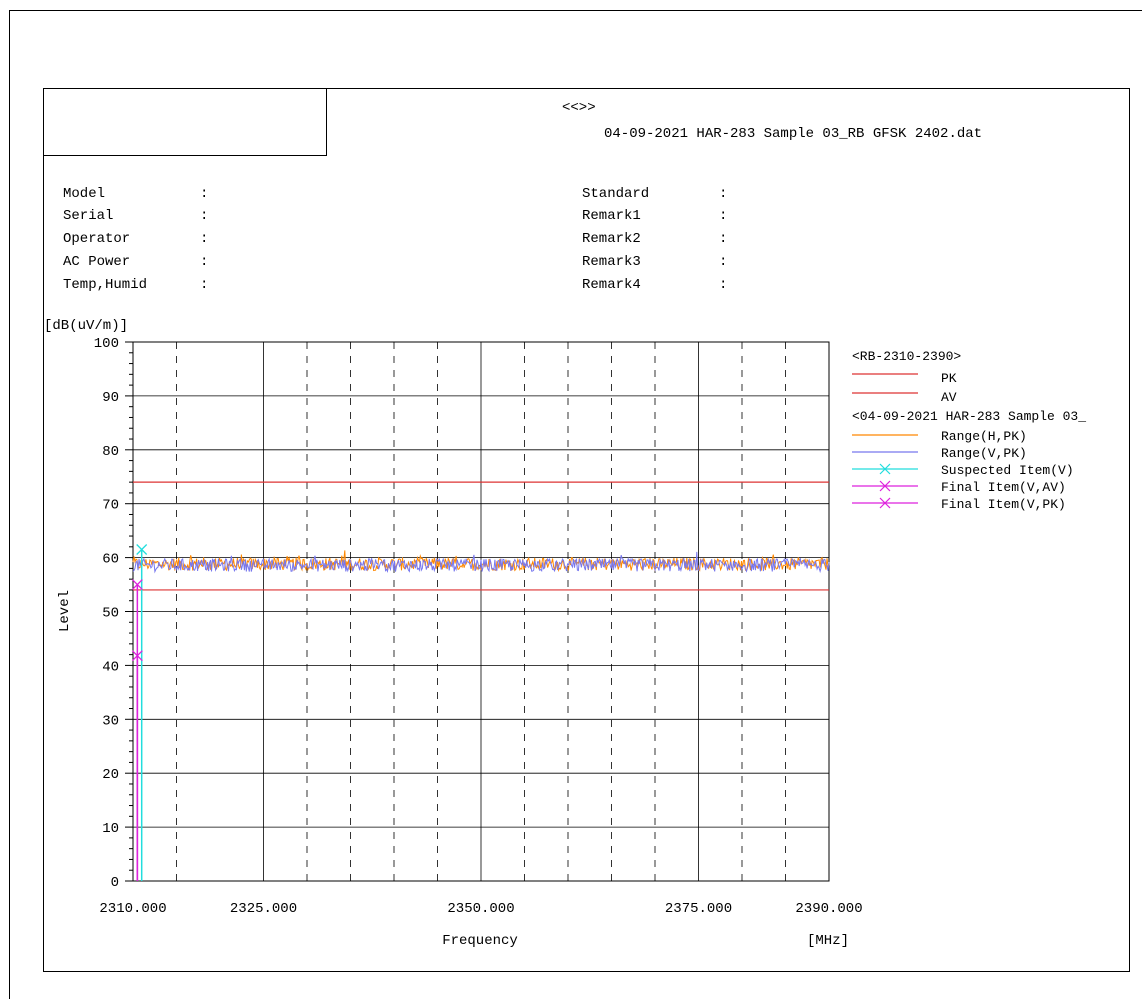 The width and height of the screenshot is (1143, 1000). I want to click on x-tick-label: 2310.000, so click(132, 909).